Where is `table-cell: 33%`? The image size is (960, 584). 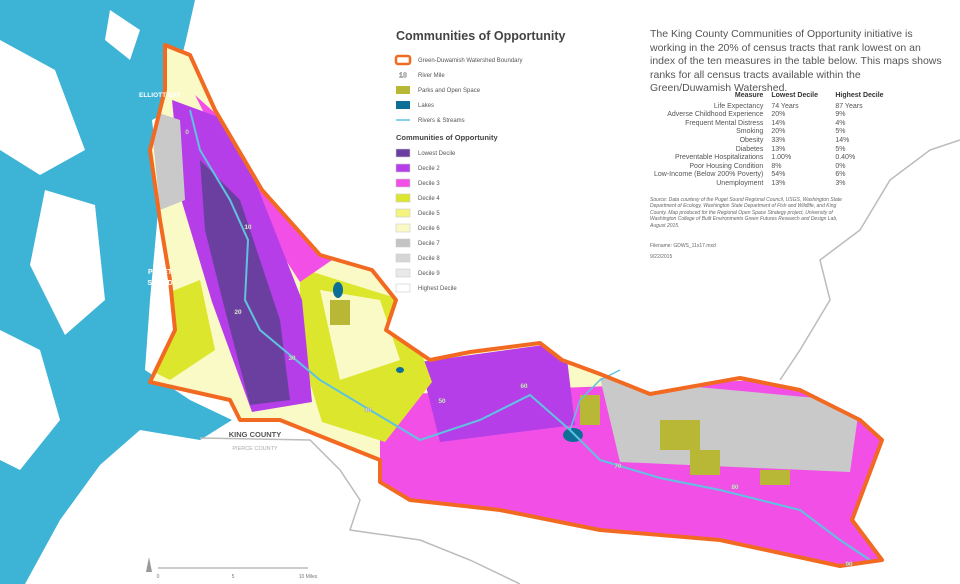
table-cell: 33% is located at coordinates (778, 140).